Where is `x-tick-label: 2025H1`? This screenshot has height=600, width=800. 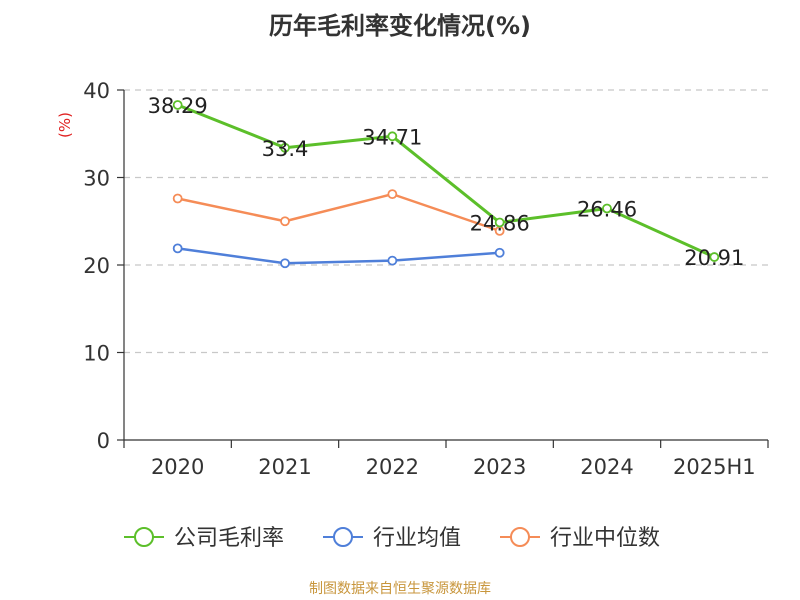
x-tick-label: 2025H1 is located at coordinates (714, 467).